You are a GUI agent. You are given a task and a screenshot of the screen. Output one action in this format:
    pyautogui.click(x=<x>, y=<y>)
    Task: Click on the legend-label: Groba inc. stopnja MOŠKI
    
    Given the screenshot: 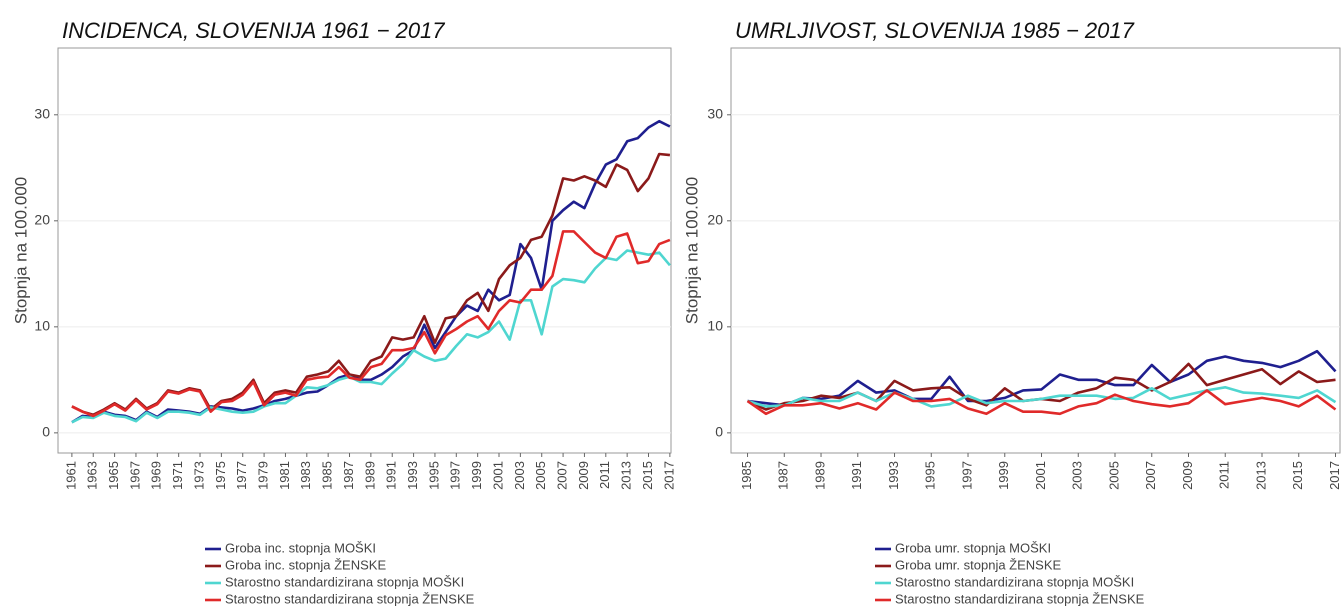 What is the action you would take?
    pyautogui.click(x=300, y=547)
    